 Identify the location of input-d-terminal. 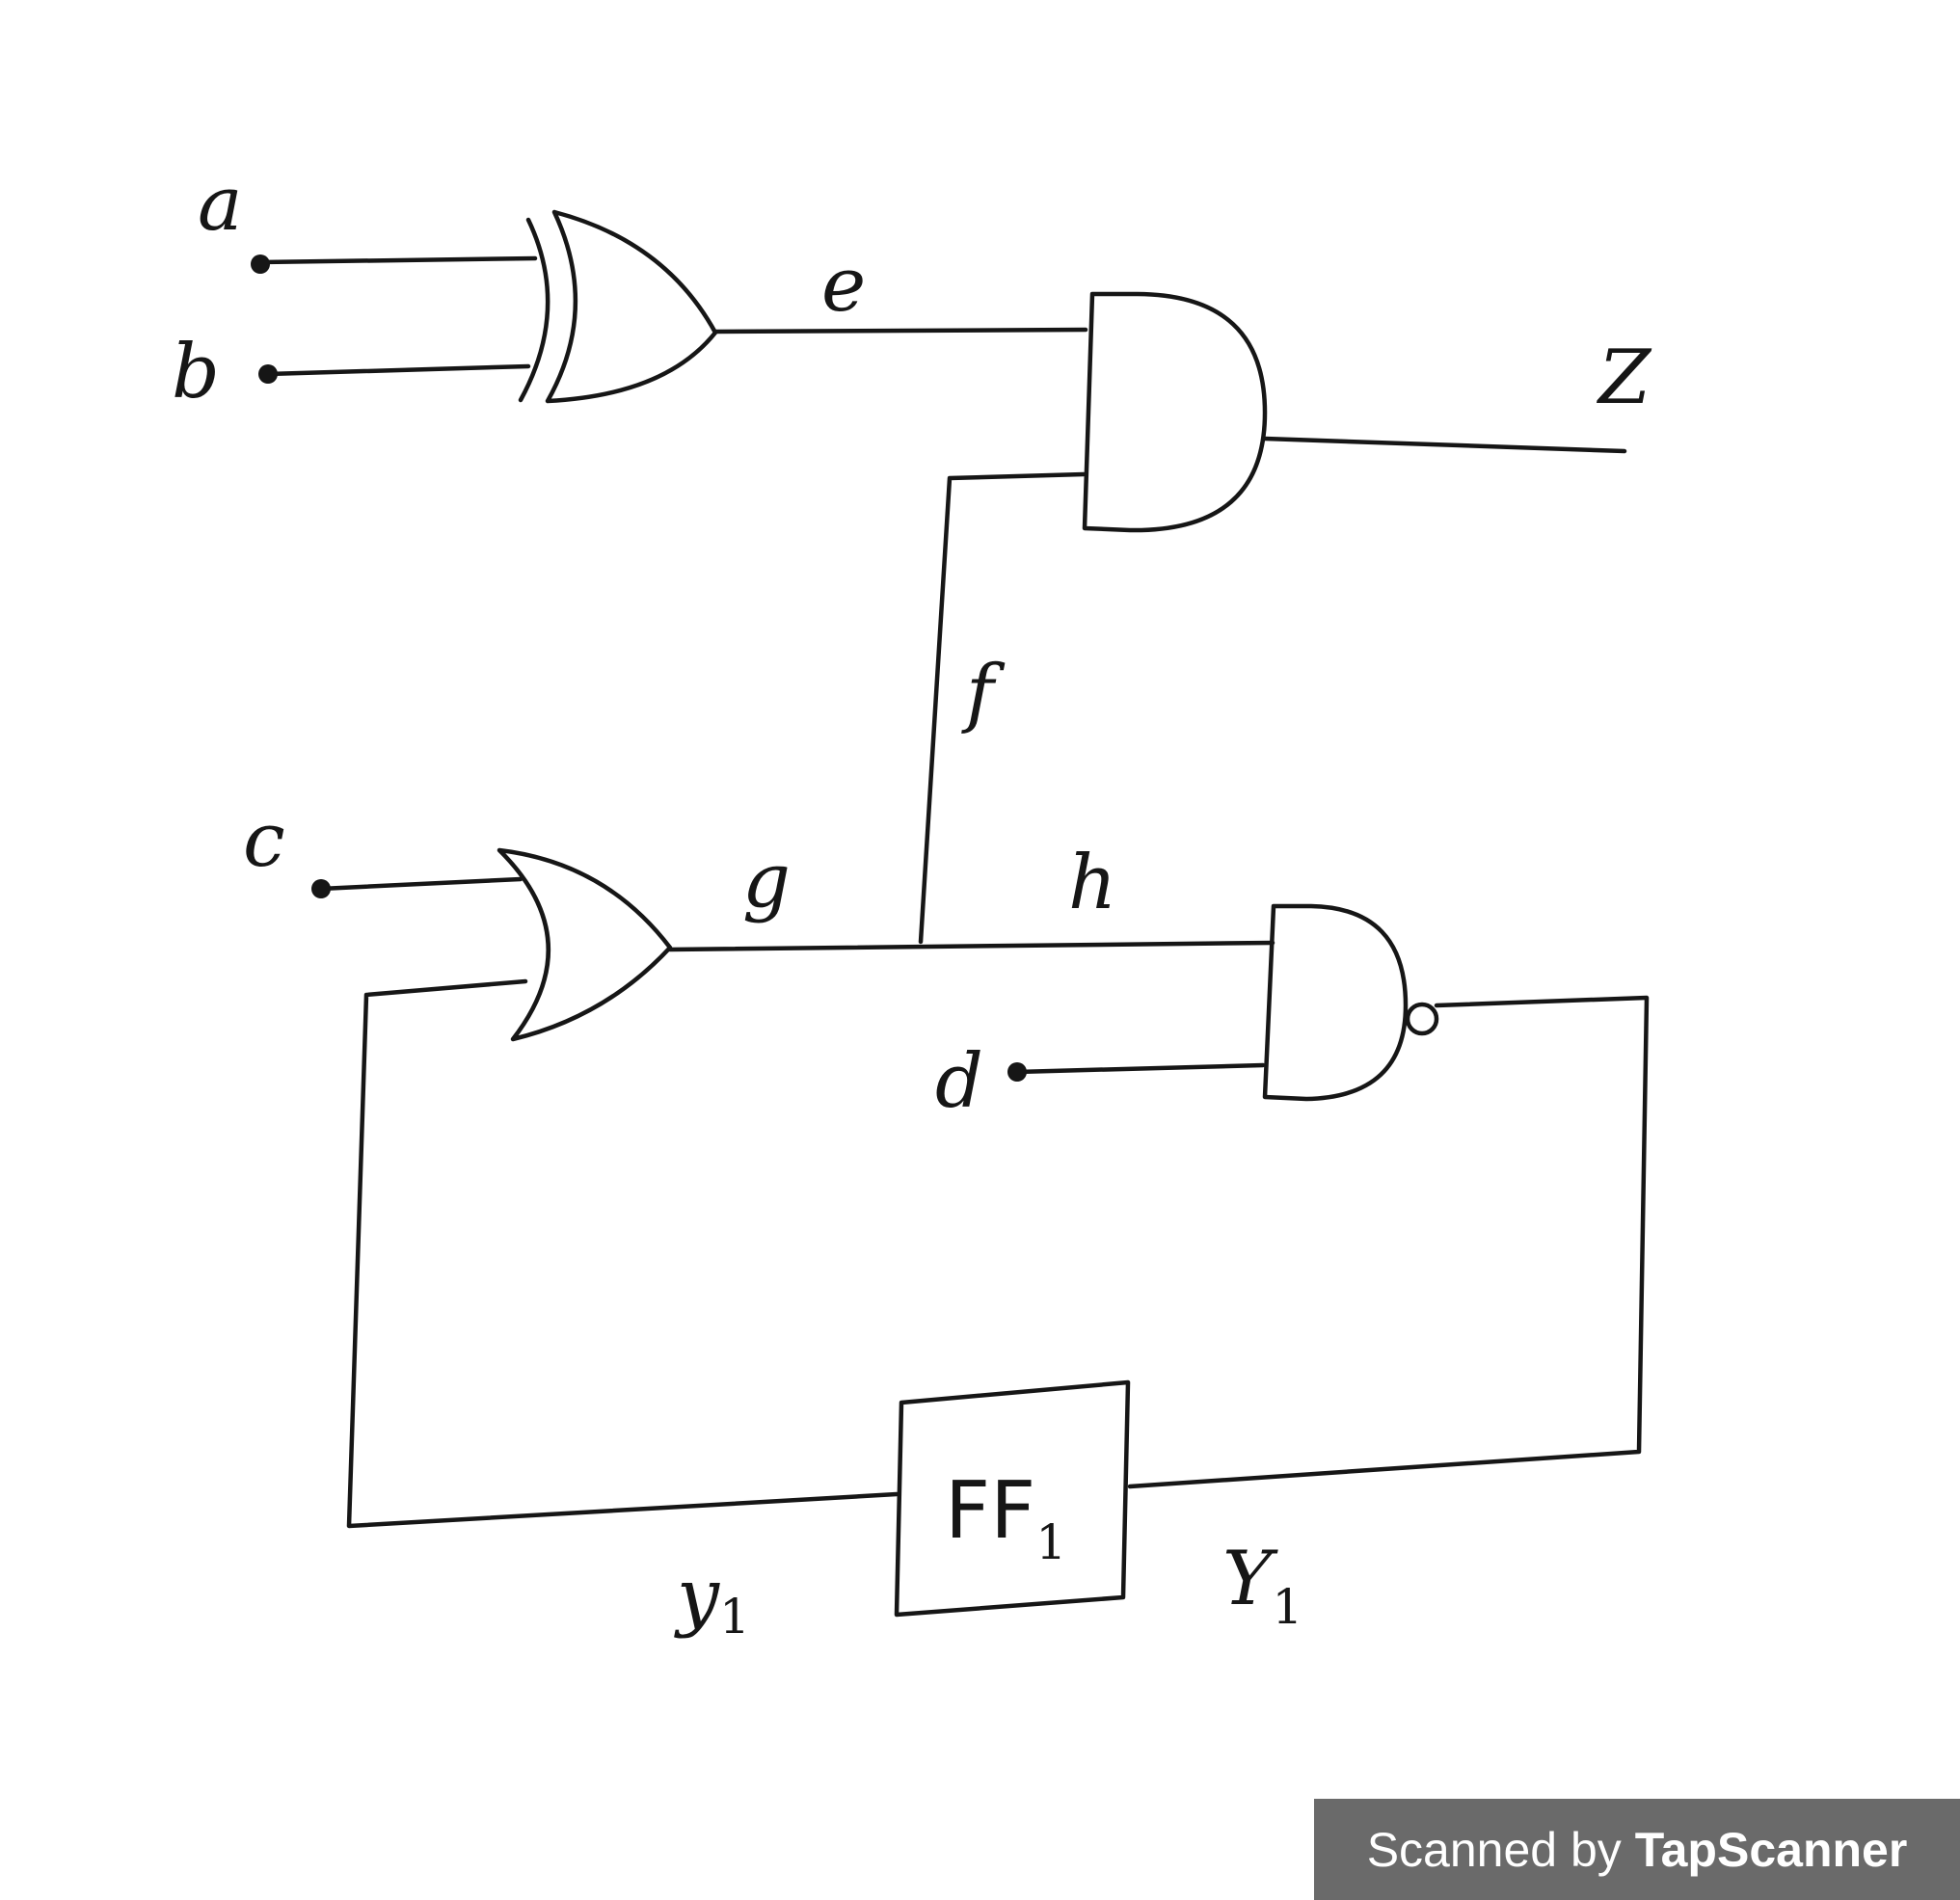
(1017, 1072).